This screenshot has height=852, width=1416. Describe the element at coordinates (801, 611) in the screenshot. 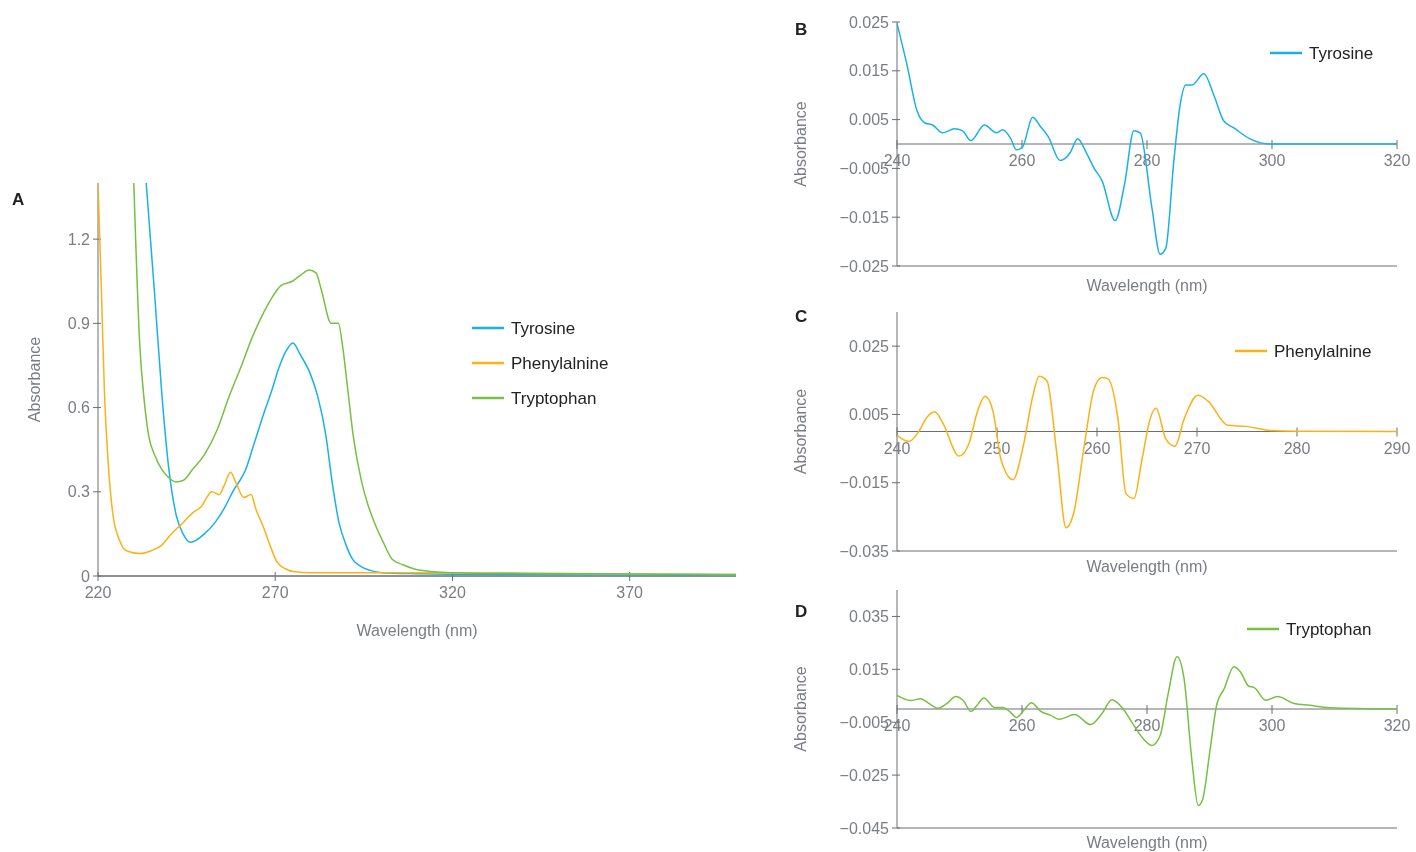

I see `text: D` at that location.